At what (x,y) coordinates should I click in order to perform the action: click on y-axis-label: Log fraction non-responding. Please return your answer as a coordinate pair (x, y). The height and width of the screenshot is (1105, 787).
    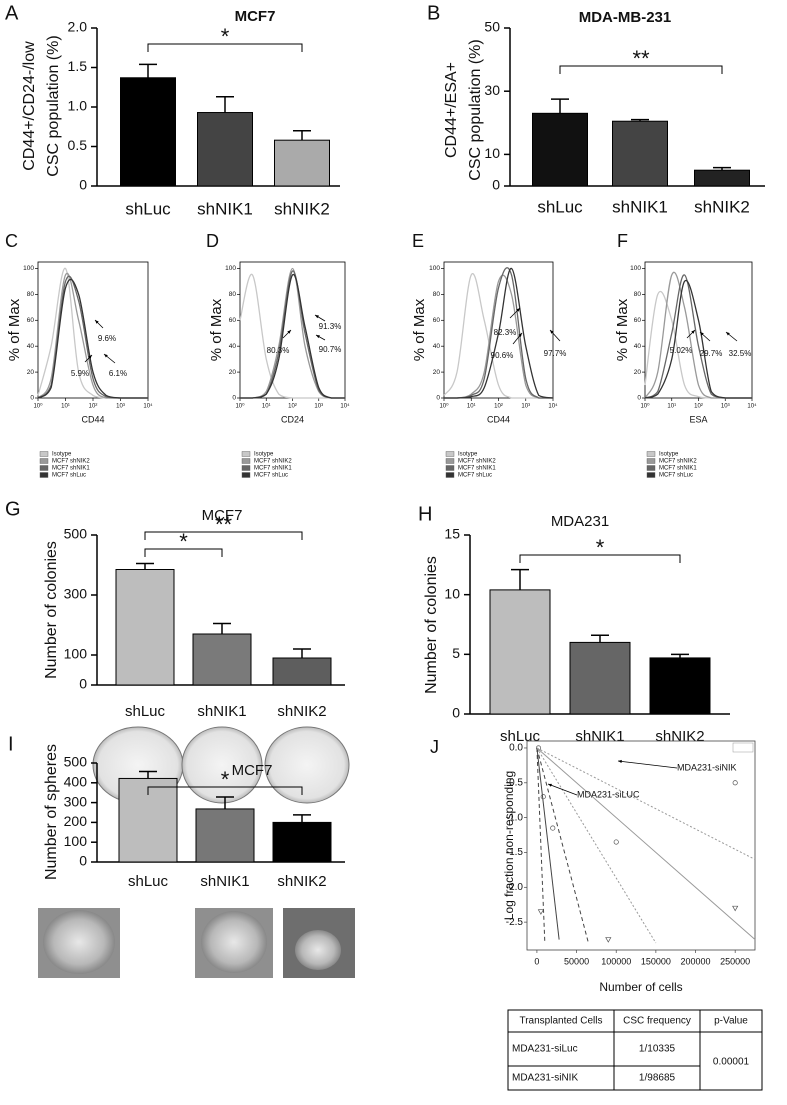
    Looking at the image, I should click on (509, 845).